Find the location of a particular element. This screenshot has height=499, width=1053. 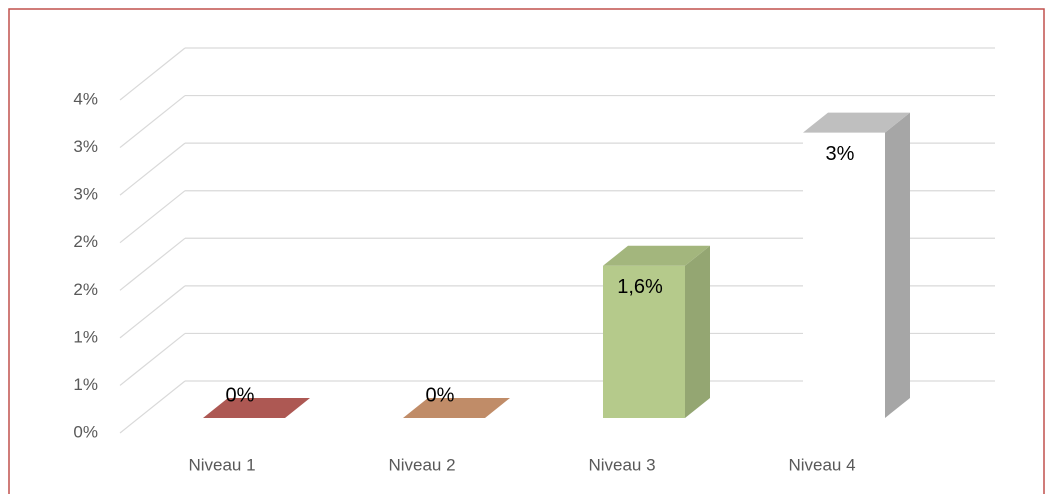

data-label: 1,6% is located at coordinates (640, 287).